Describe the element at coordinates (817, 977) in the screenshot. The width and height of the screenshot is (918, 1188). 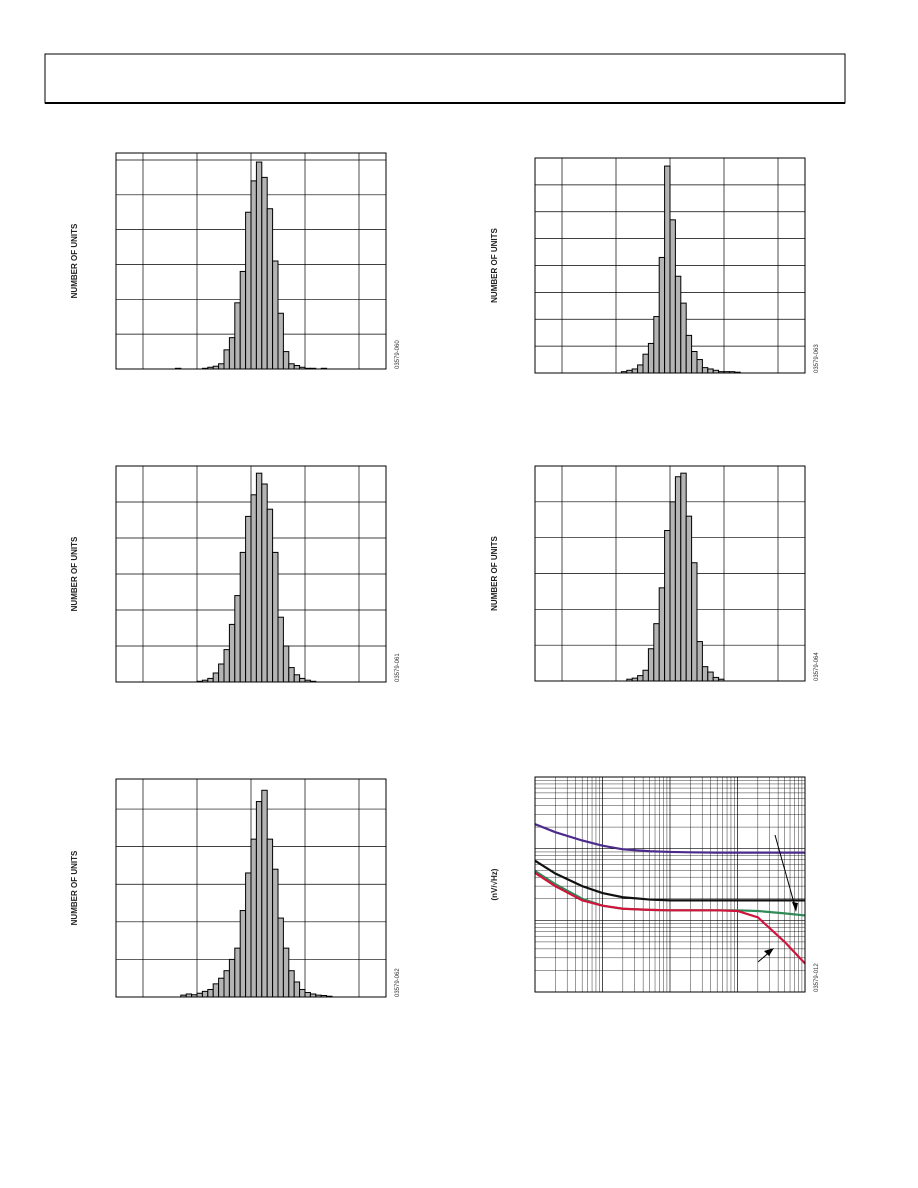
I see `figure-code: 03579-012` at that location.